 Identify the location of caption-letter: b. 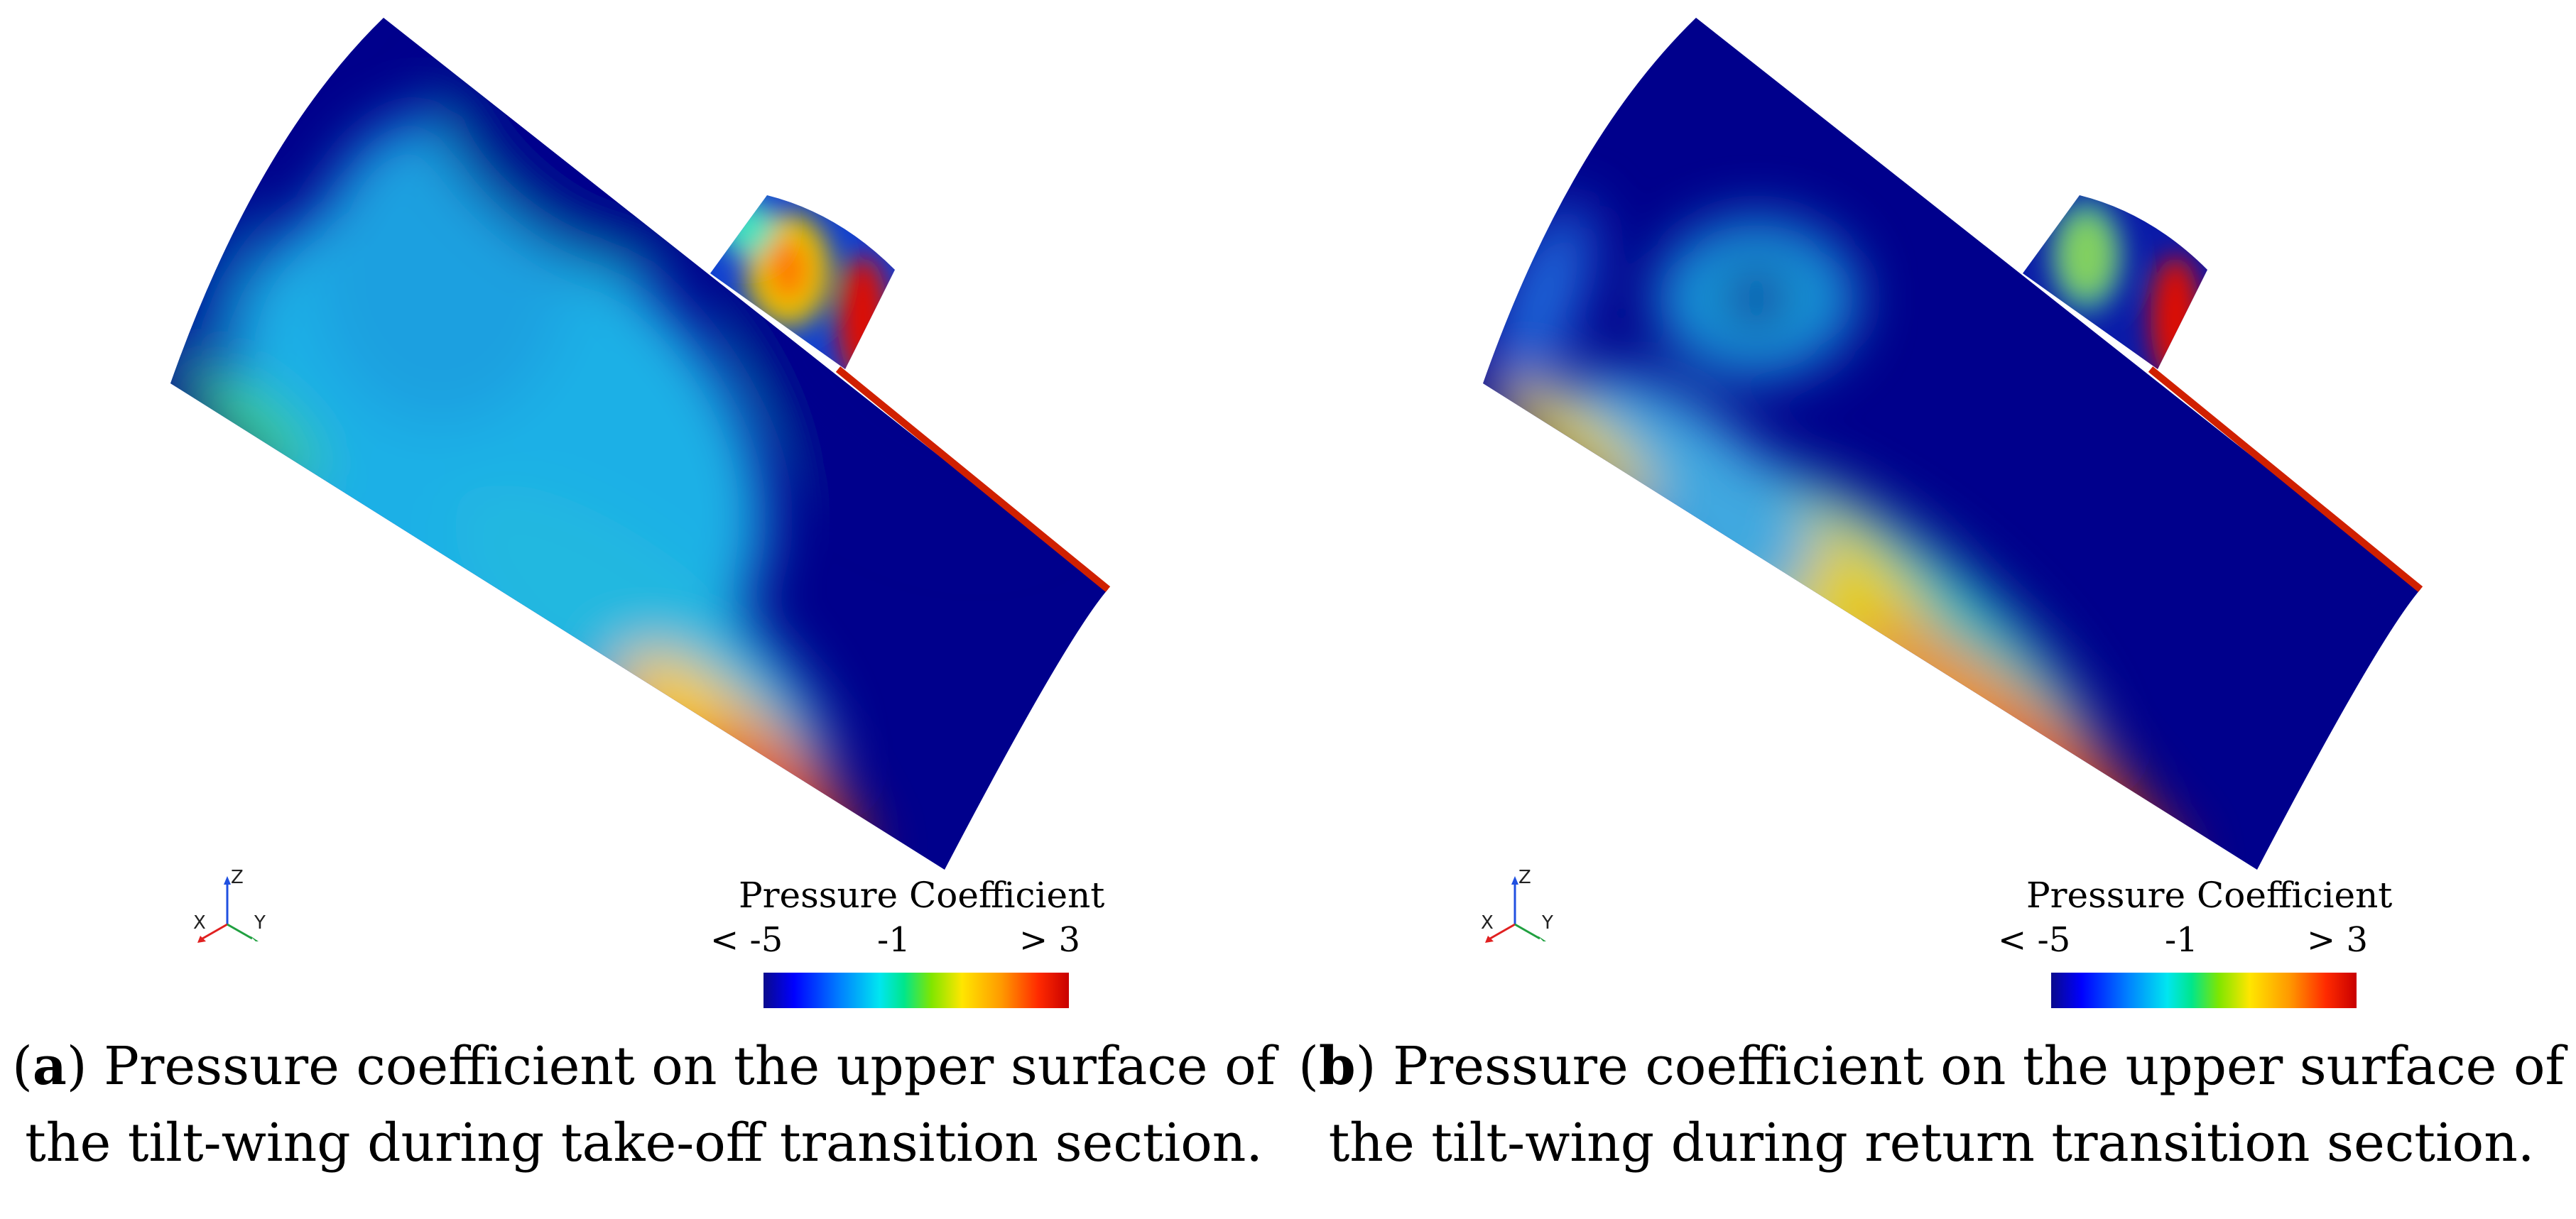
(1337, 1066).